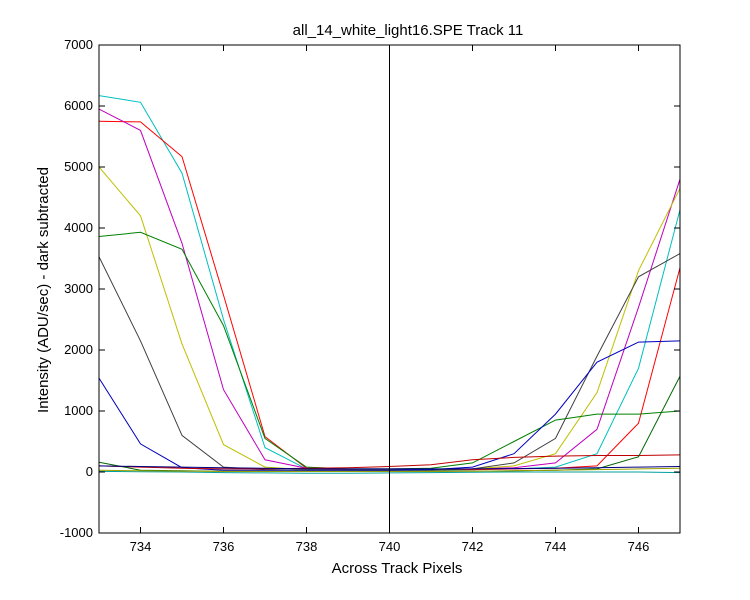  I want to click on chart-title: all_14_white_light16.SPE Track 11, so click(408, 30).